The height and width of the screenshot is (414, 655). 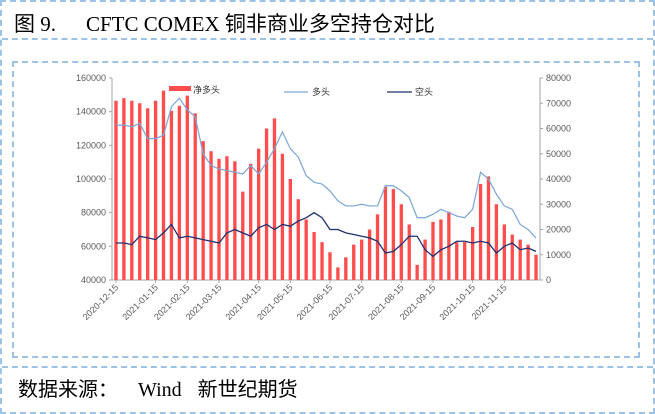 I want to click on title-separator, so click(x=327, y=39).